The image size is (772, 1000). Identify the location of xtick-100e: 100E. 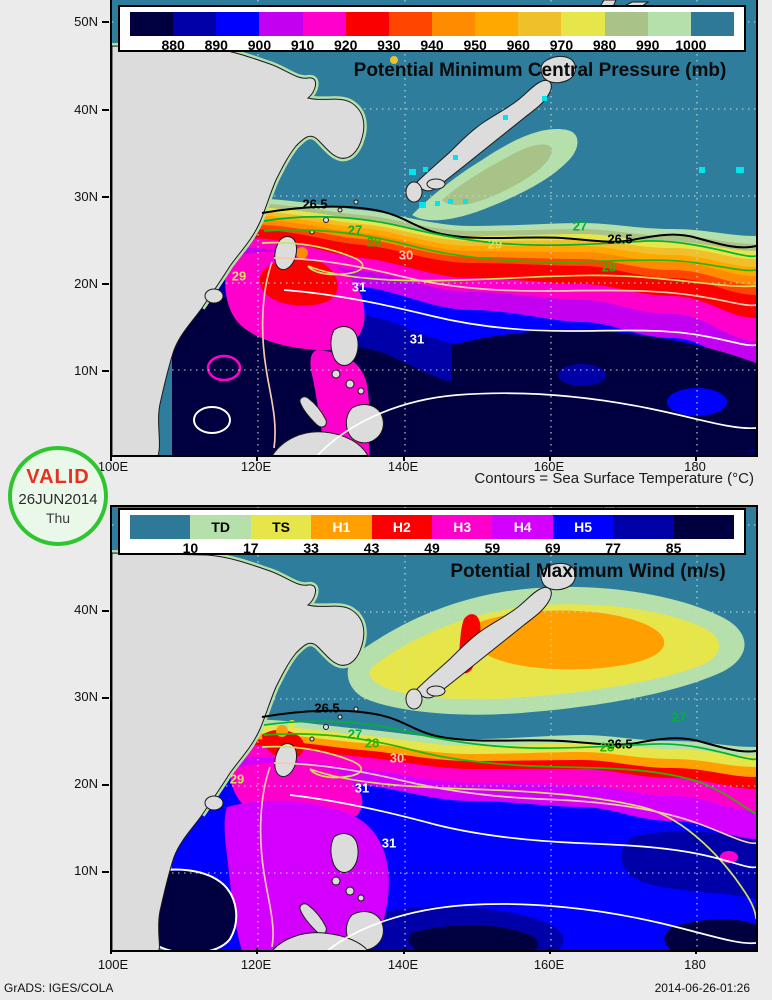
(113, 466).